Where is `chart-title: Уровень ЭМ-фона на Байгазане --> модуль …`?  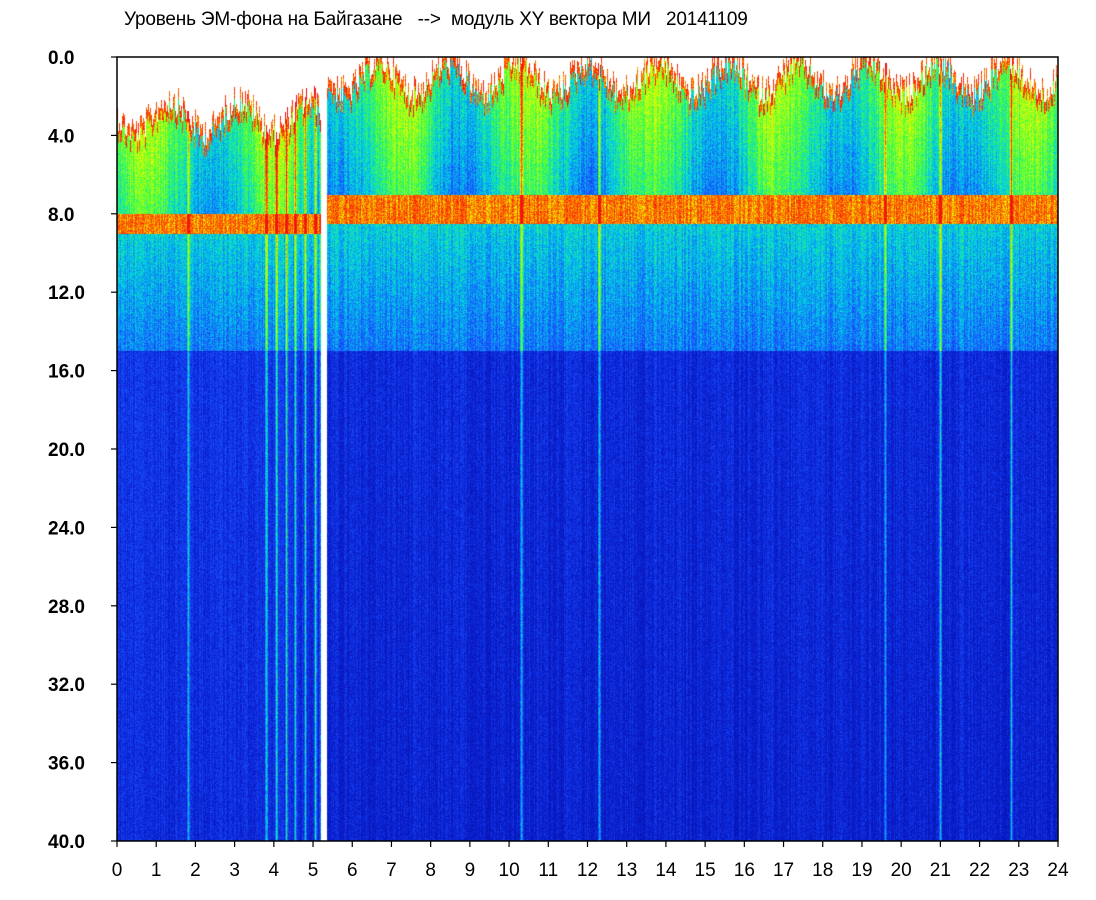 chart-title: Уровень ЭМ-фона на Байгазане --> модуль … is located at coordinates (436, 19).